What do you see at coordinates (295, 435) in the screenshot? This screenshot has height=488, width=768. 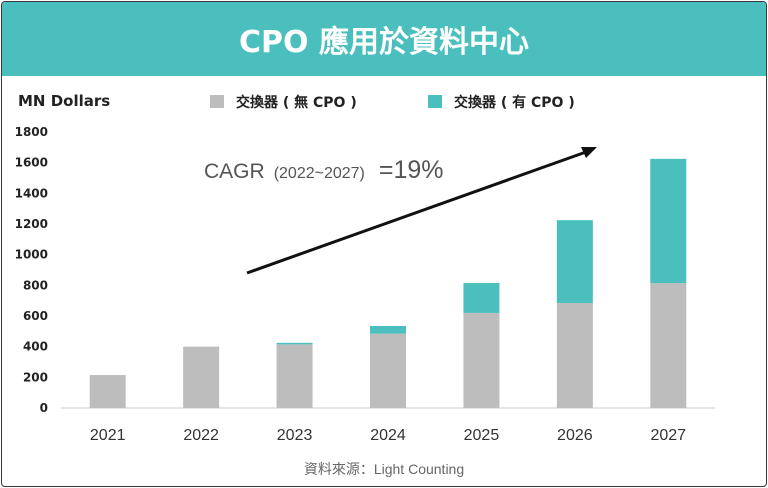 I see `x-tick-label: 2023` at bounding box center [295, 435].